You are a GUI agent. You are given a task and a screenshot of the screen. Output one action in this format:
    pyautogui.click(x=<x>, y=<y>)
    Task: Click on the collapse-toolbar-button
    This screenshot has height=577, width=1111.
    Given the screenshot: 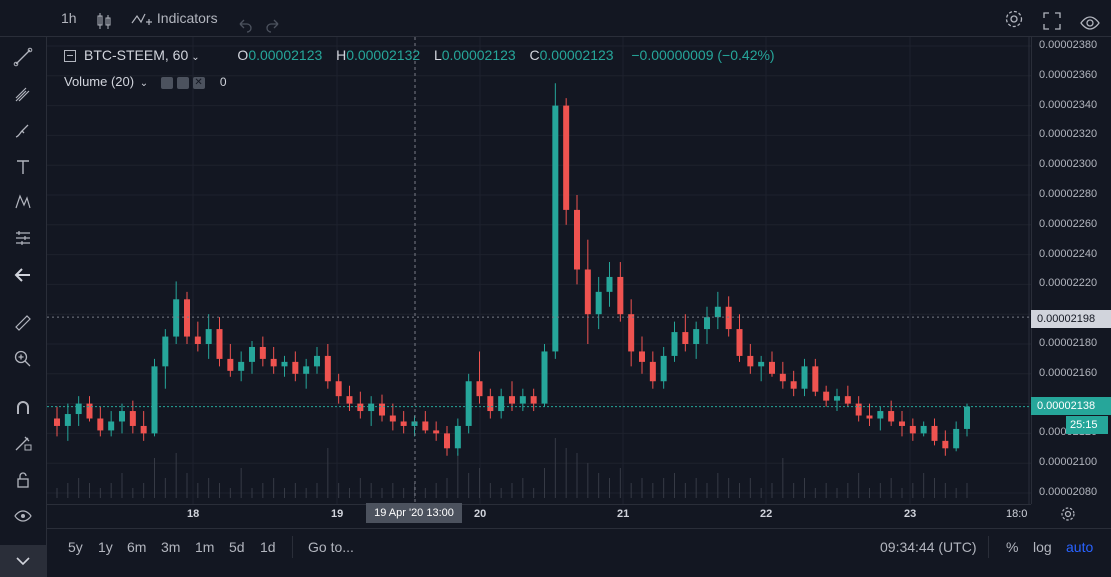 What is the action you would take?
    pyautogui.click(x=23, y=561)
    